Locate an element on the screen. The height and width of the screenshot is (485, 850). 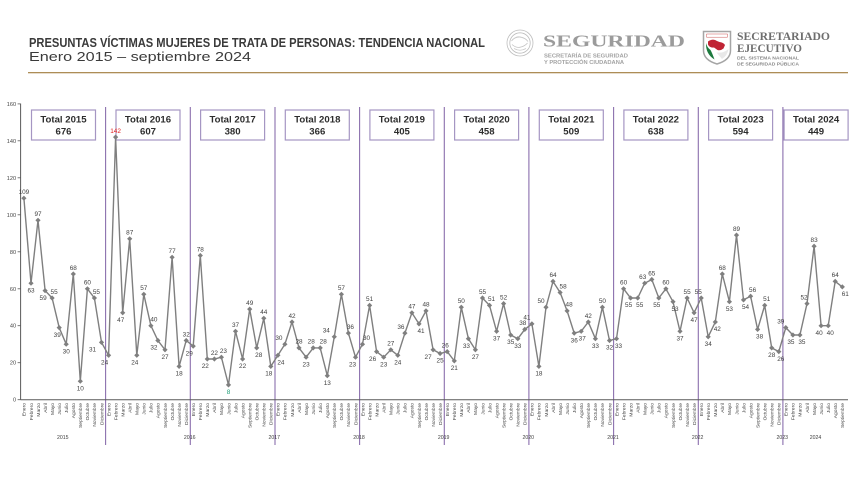
svg-text: 458 is located at coordinates (487, 132).